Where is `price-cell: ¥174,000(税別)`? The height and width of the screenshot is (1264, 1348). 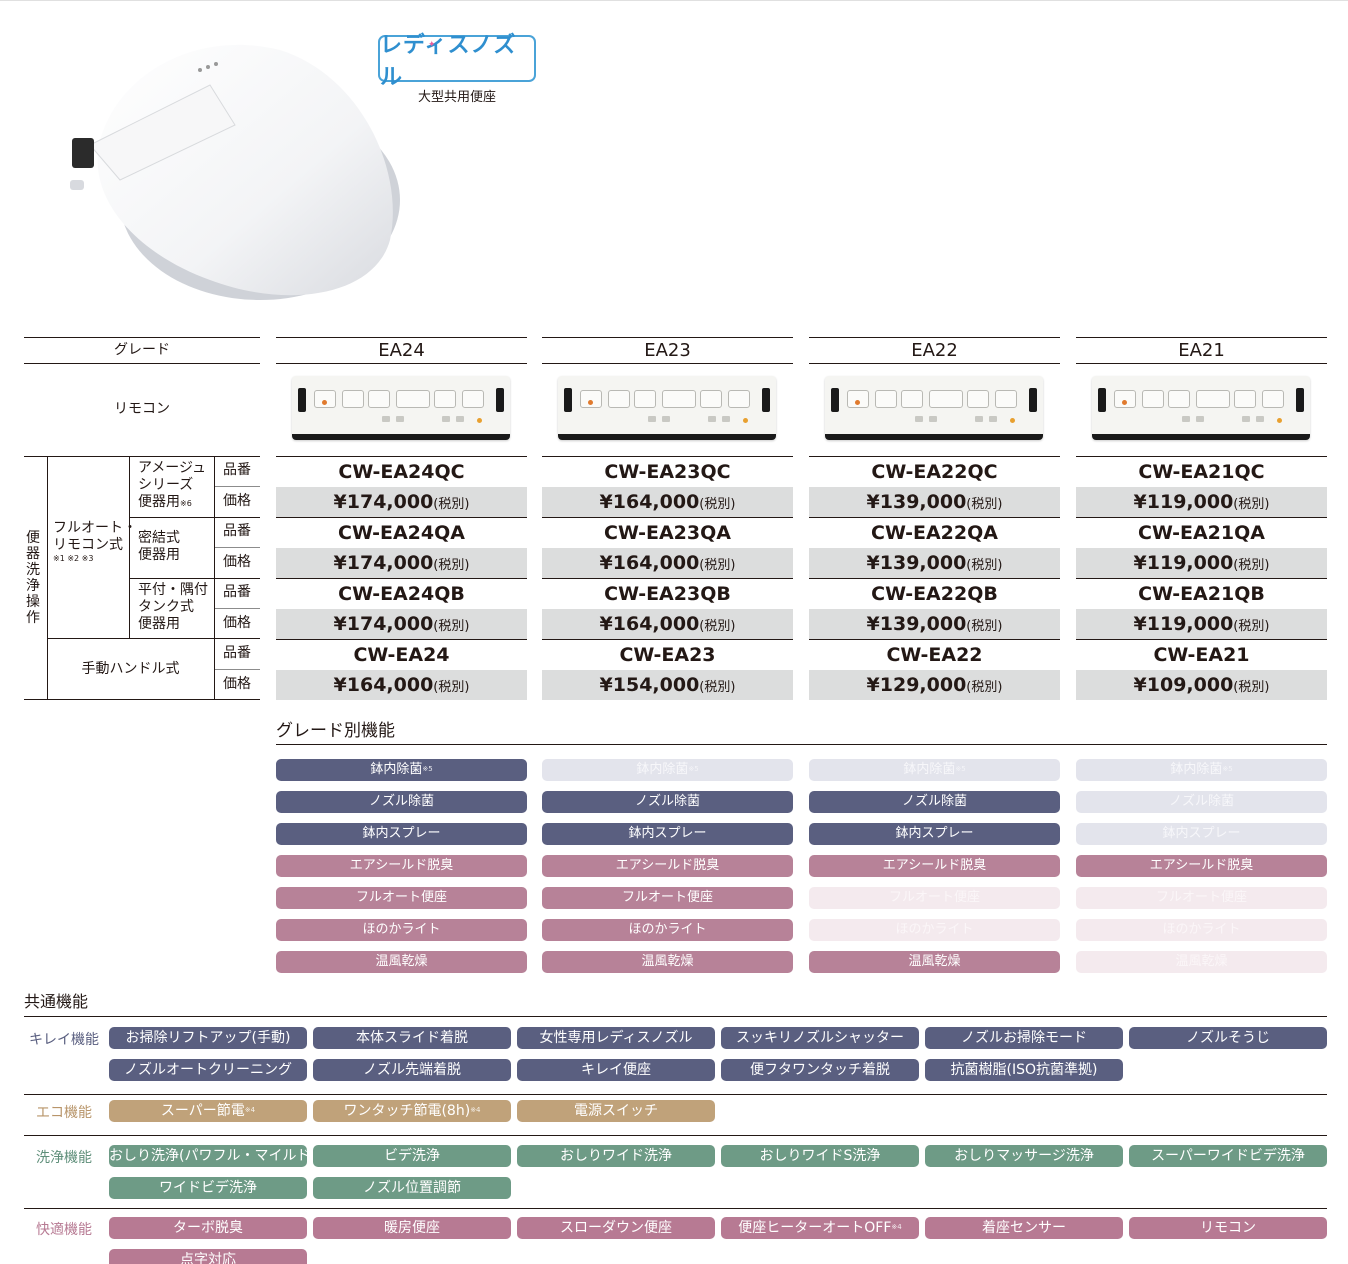 price-cell: ¥174,000(税別) is located at coordinates (401, 563).